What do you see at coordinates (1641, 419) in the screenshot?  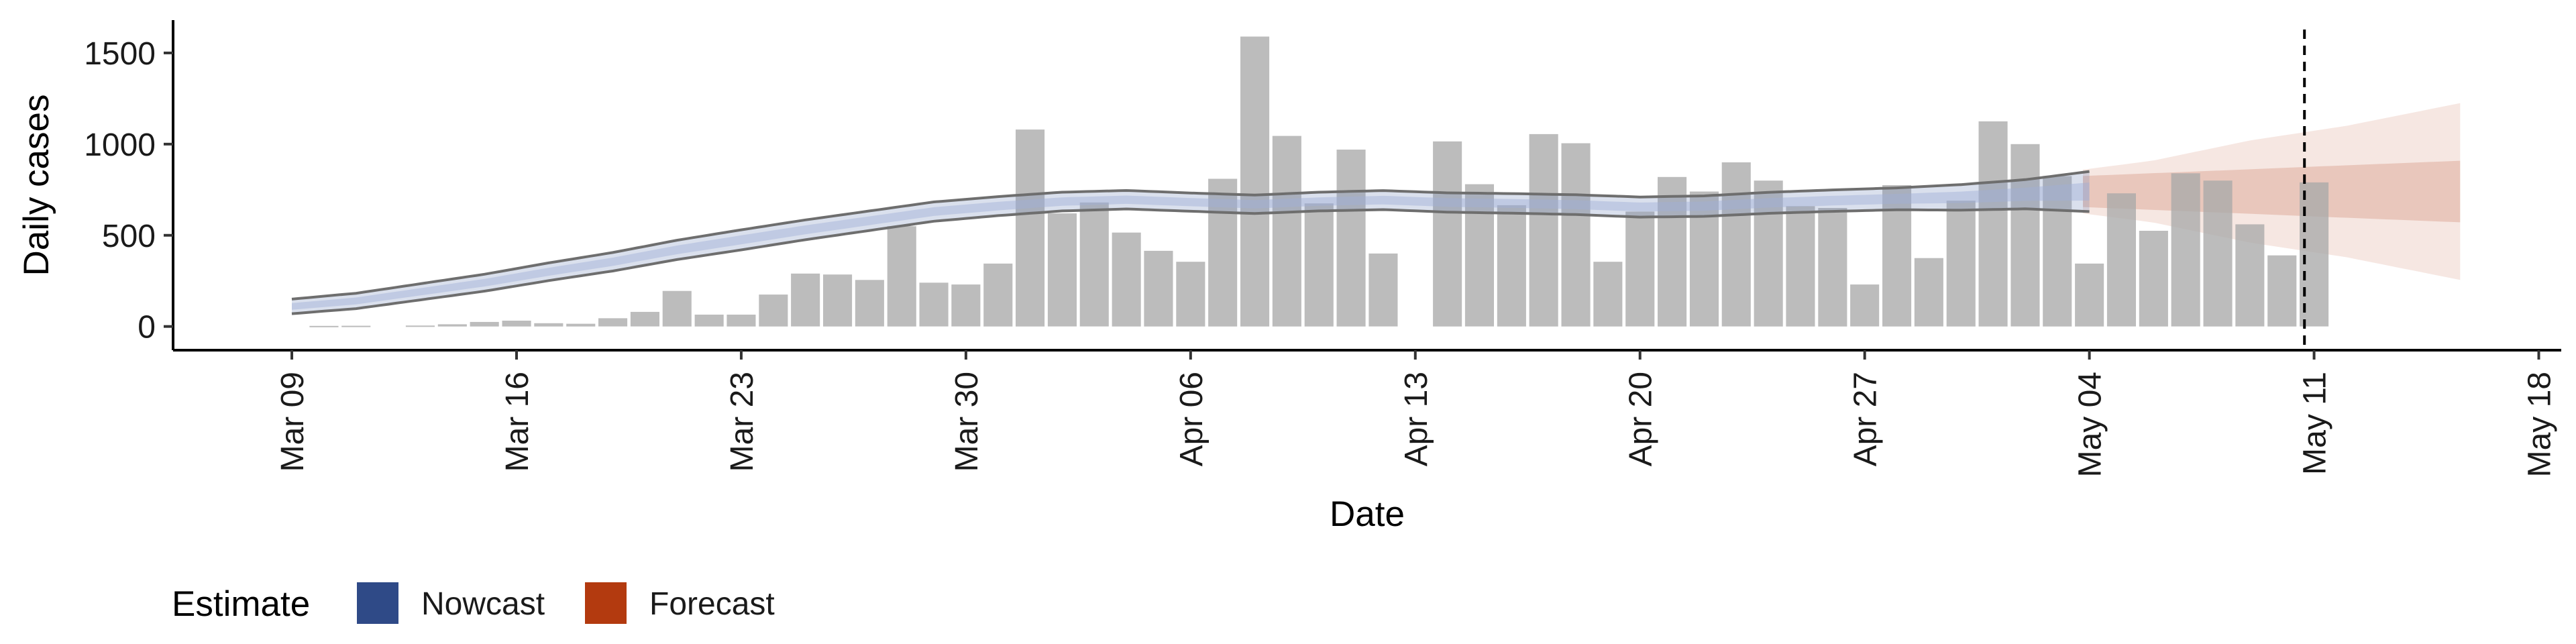 I see `x-tick-label: Apr 20` at bounding box center [1641, 419].